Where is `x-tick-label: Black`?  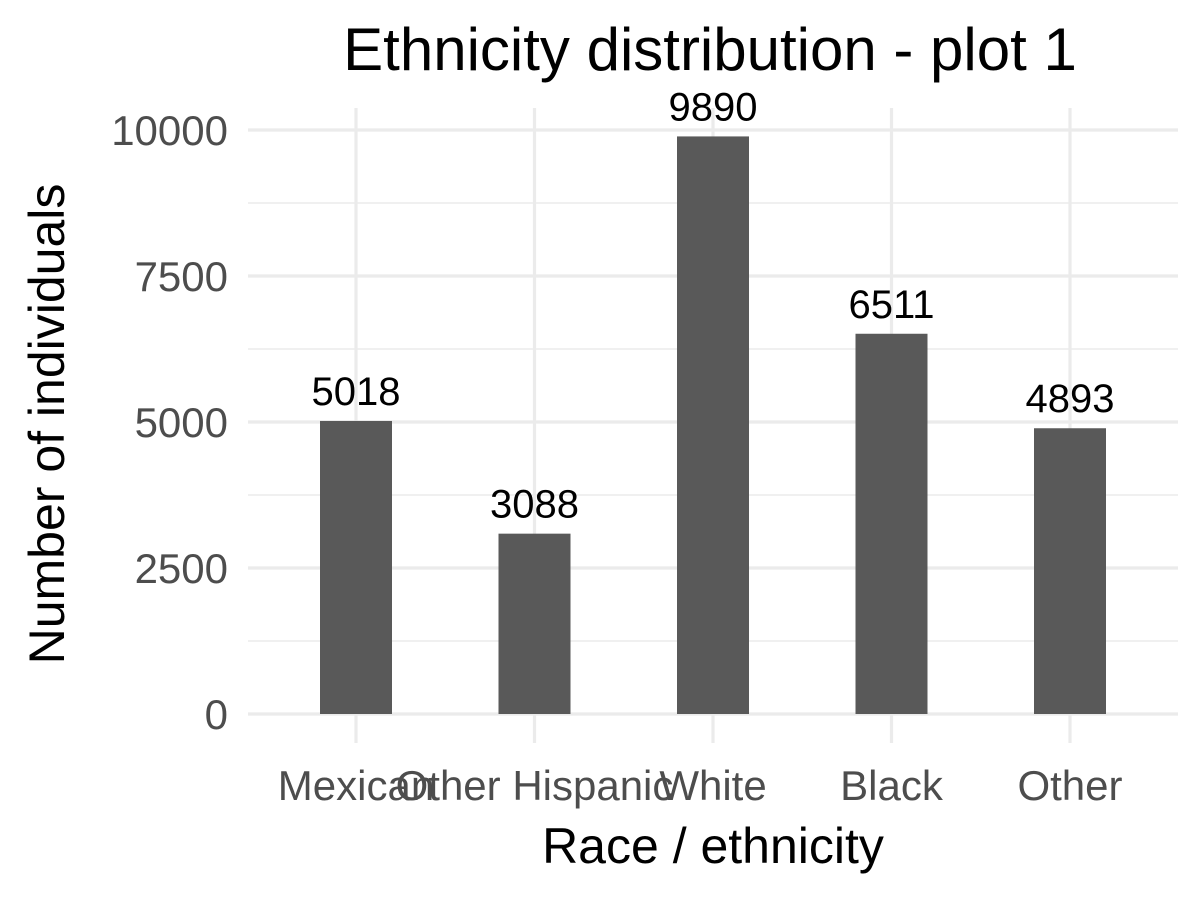
x-tick-label: Black is located at coordinates (892, 785).